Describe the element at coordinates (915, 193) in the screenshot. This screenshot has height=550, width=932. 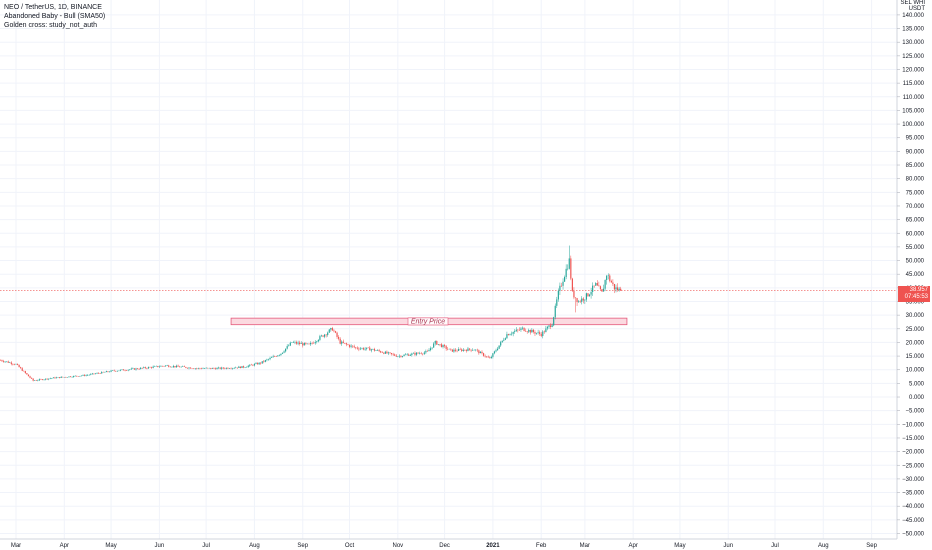
I see `price-tick-label: 75.000` at that location.